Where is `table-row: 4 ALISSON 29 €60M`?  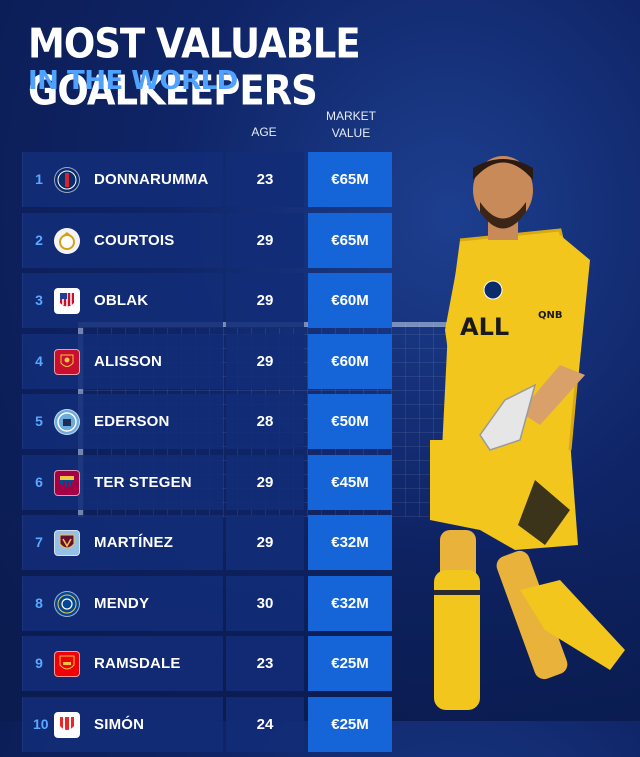
table-row: 4 ALISSON 29 €60M is located at coordinates (200, 361).